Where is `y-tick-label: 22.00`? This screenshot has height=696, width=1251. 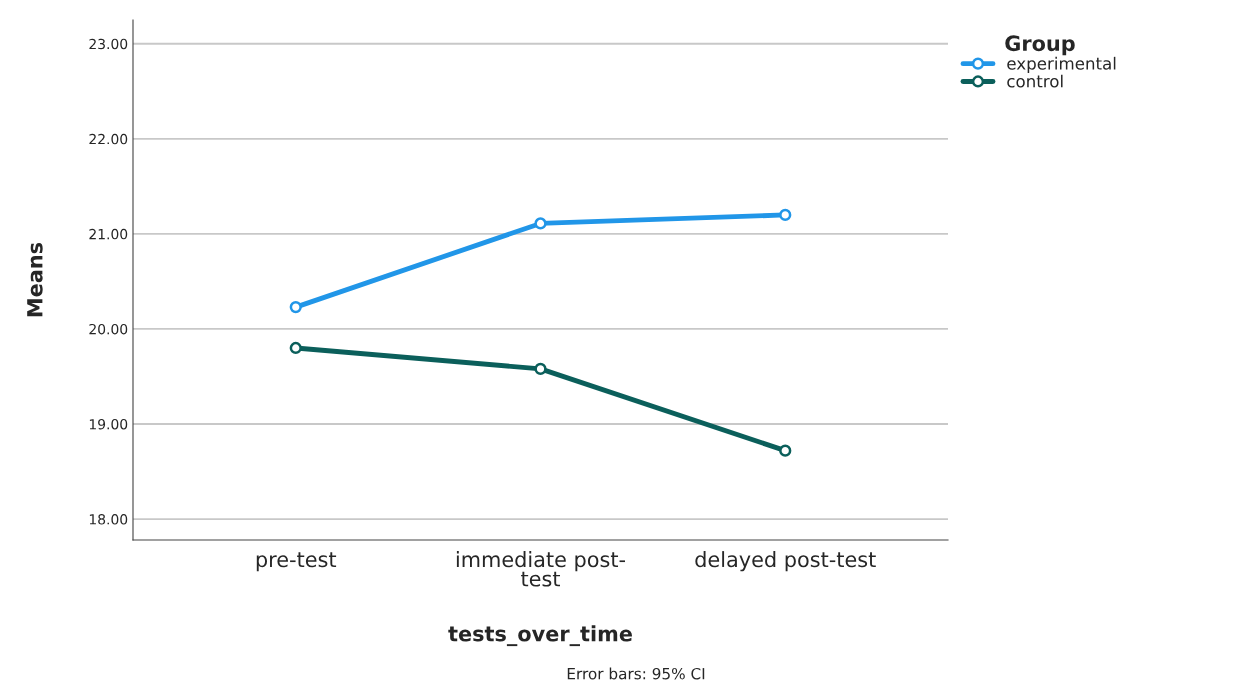
y-tick-label: 22.00 is located at coordinates (108, 139).